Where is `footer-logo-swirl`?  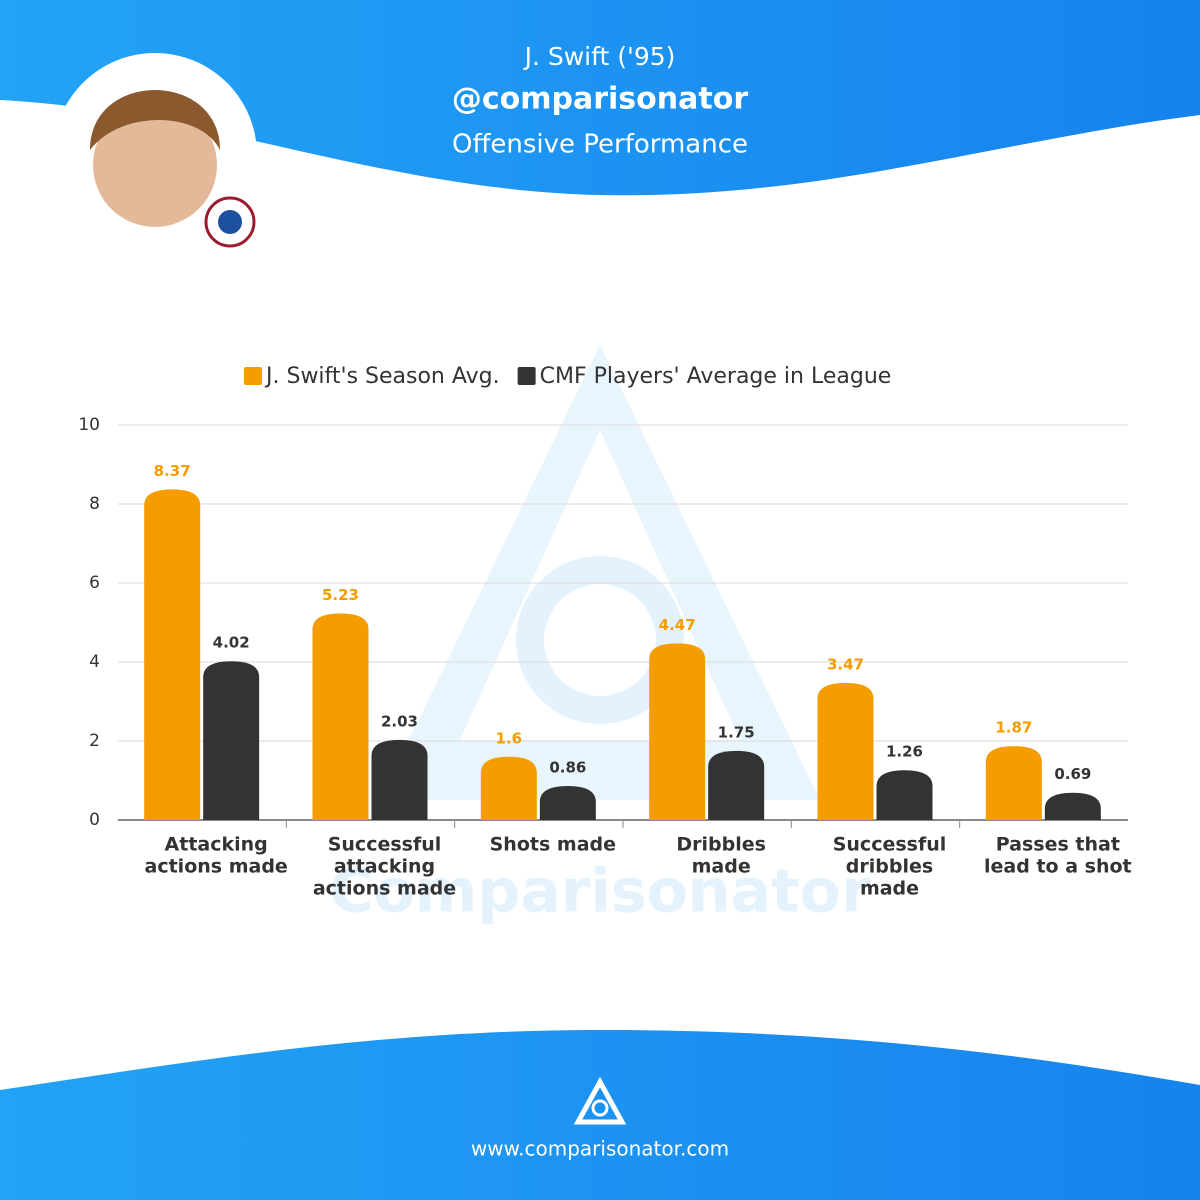
footer-logo-swirl is located at coordinates (600, 1108).